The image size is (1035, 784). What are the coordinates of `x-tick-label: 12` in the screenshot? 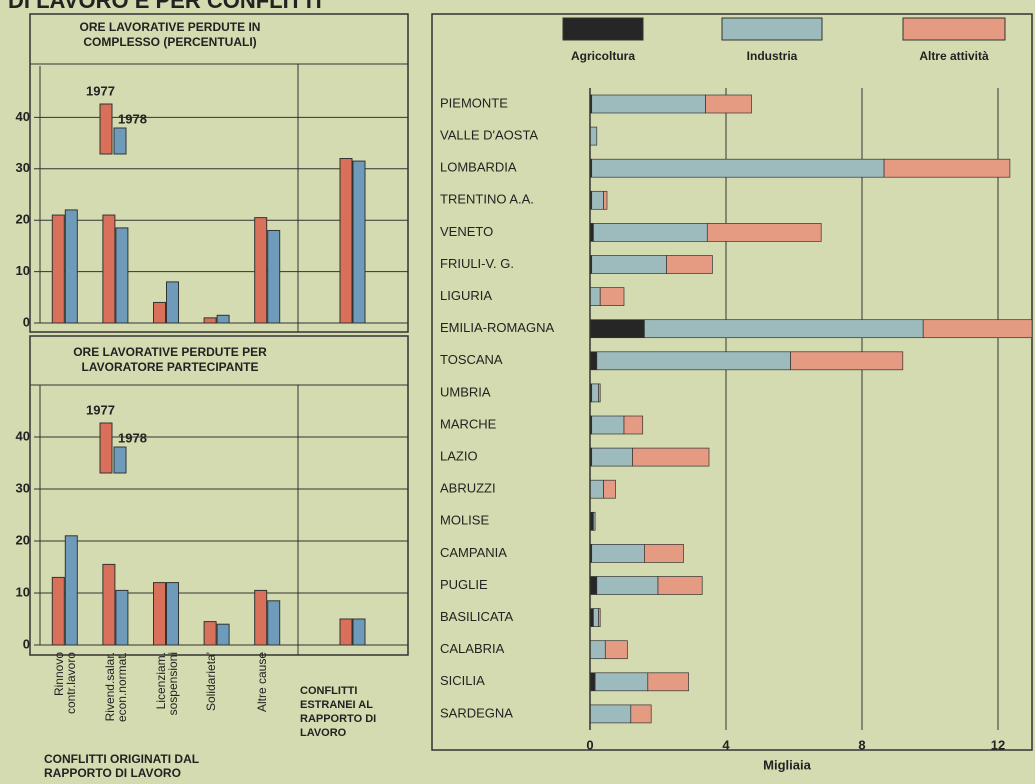 It's located at (998, 744).